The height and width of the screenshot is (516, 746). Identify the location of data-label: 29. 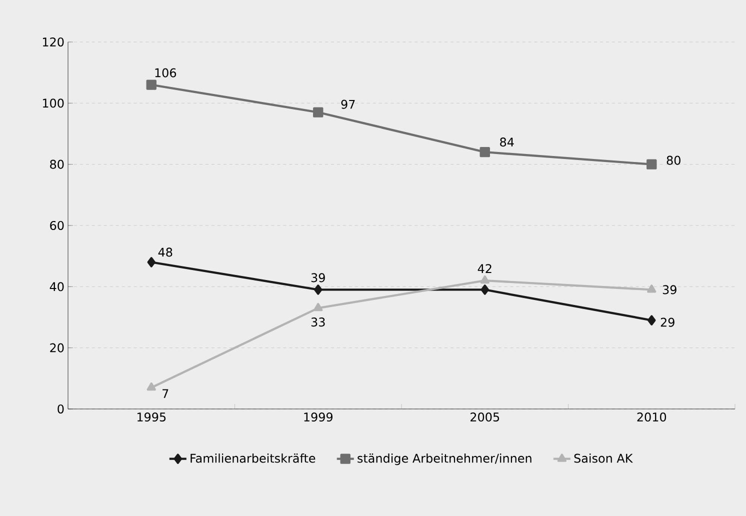
(667, 322).